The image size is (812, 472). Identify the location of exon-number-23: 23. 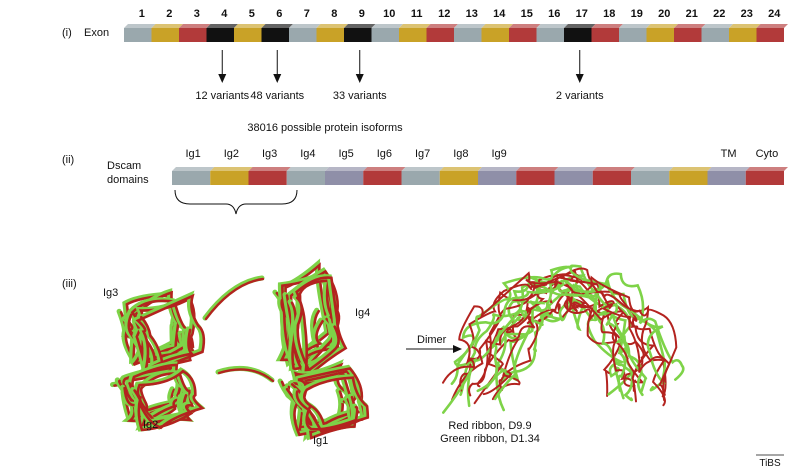
(747, 14).